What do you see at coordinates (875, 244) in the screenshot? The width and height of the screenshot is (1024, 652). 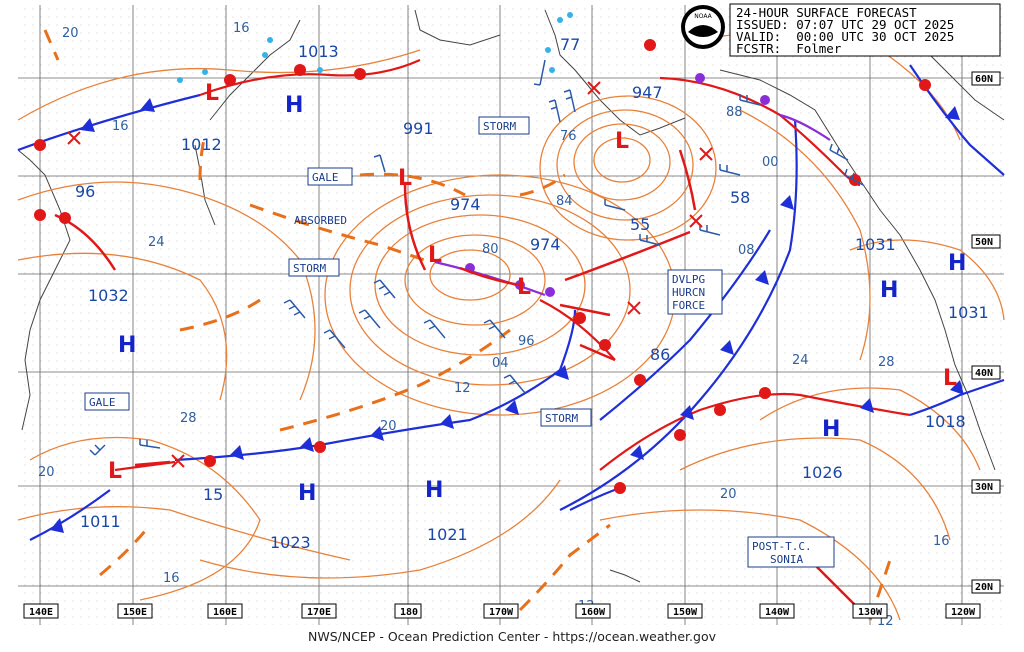 I see `pressure-value: 1031` at bounding box center [875, 244].